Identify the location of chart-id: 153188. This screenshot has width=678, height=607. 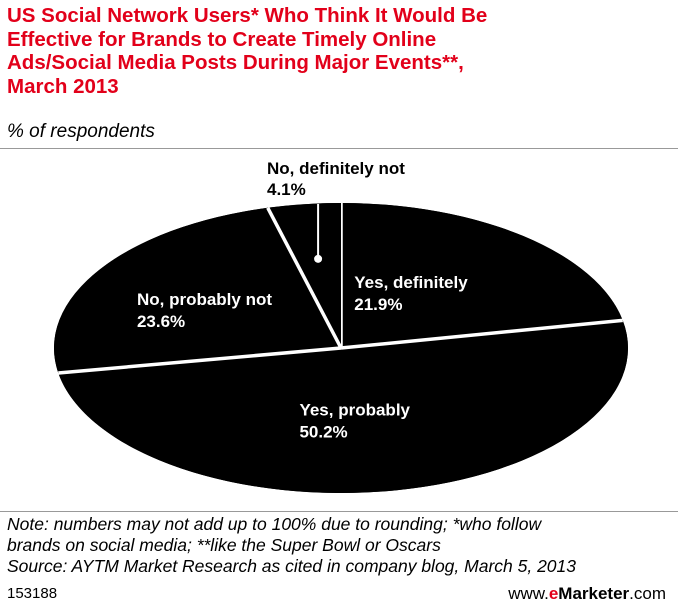
(32, 593).